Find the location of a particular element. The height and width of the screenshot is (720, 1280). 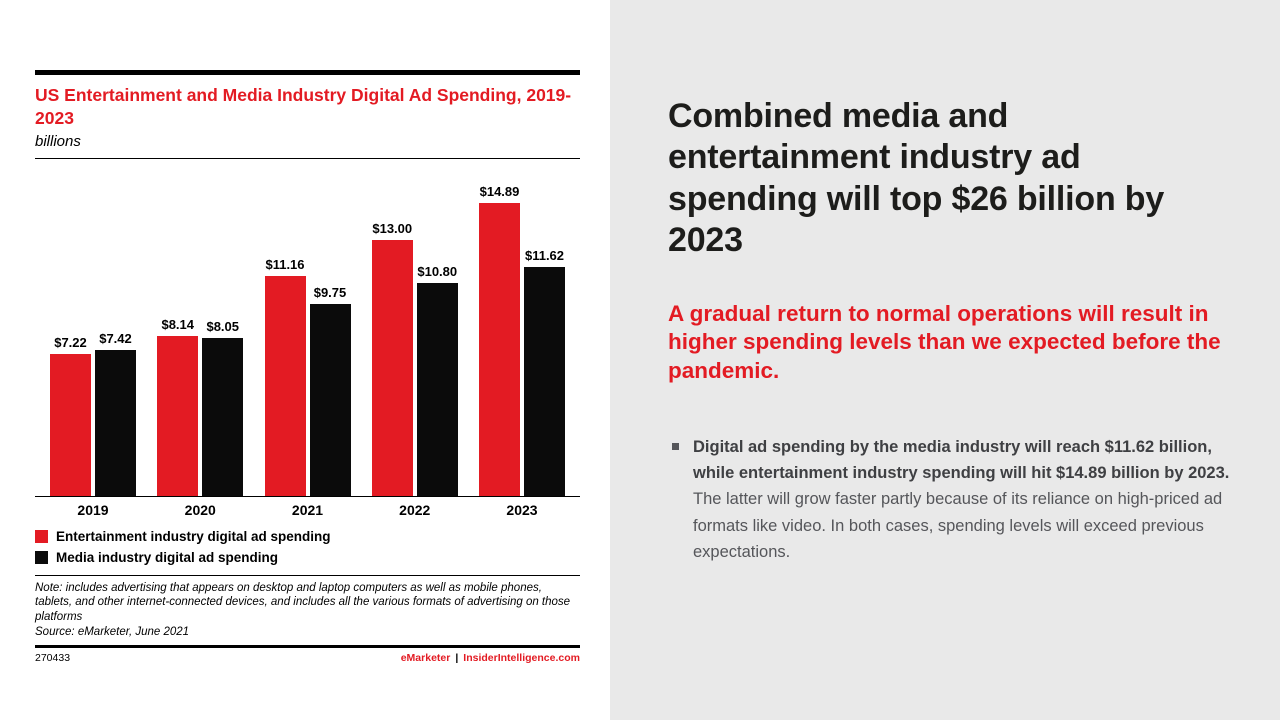

bar-value-label: $7.22 is located at coordinates (70, 342).